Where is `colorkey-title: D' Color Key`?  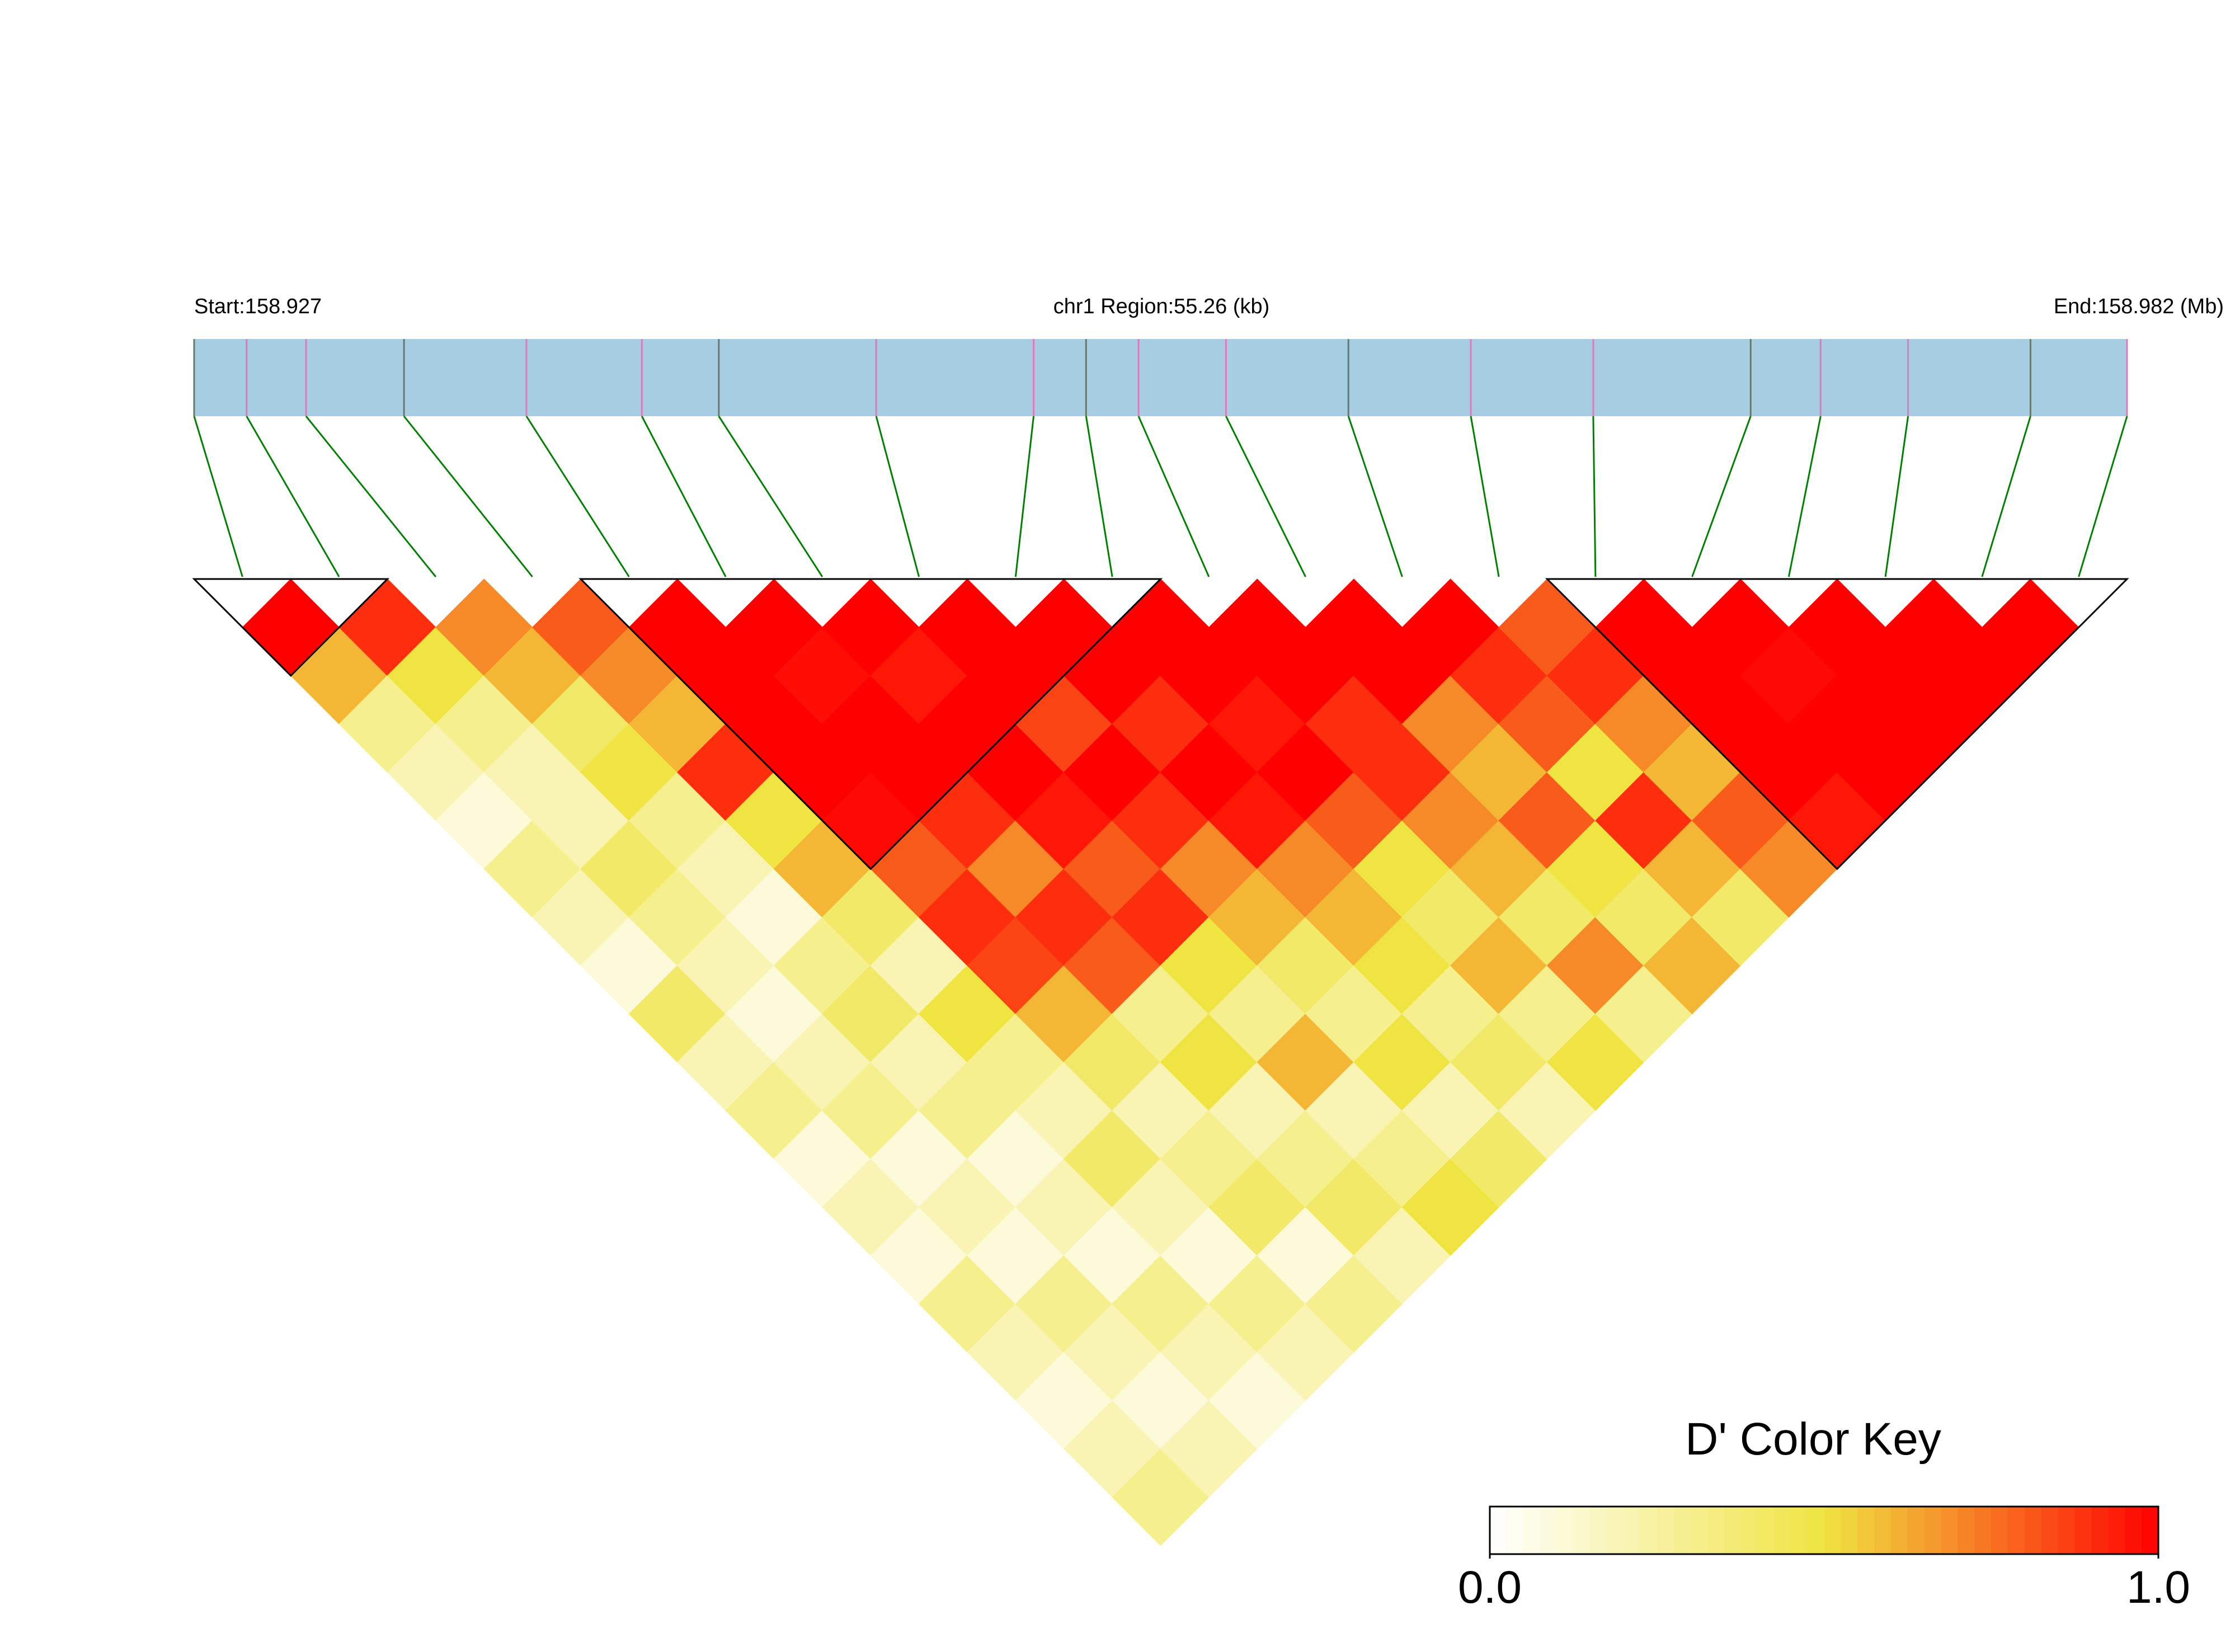 colorkey-title: D' Color Key is located at coordinates (1813, 1439).